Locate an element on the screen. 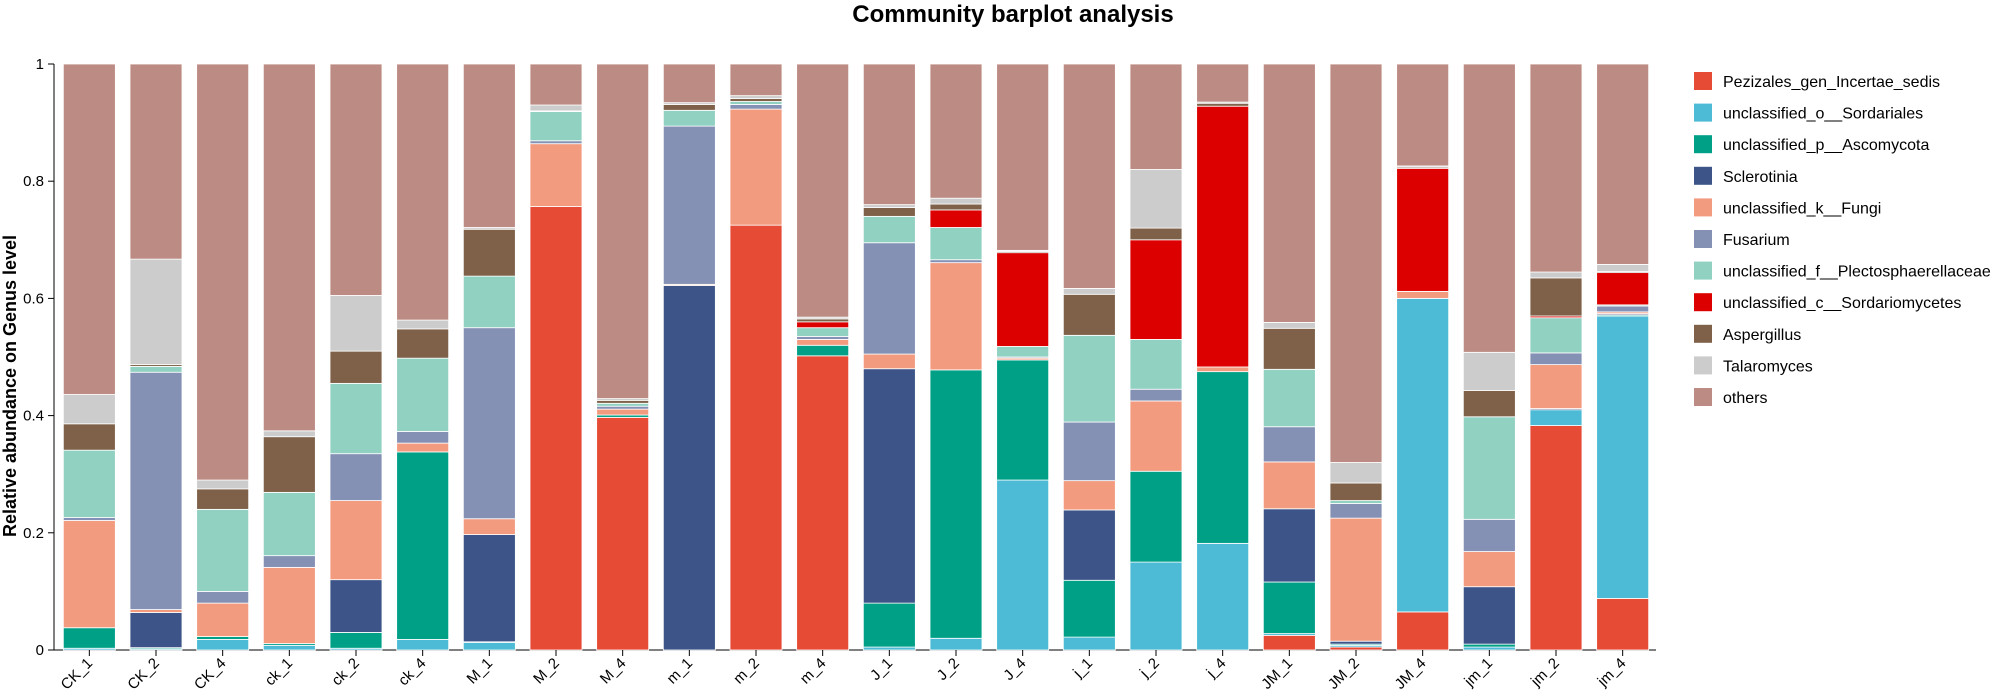 The image size is (2000, 700). x-tick-label: ck_4 is located at coordinates (412, 672).